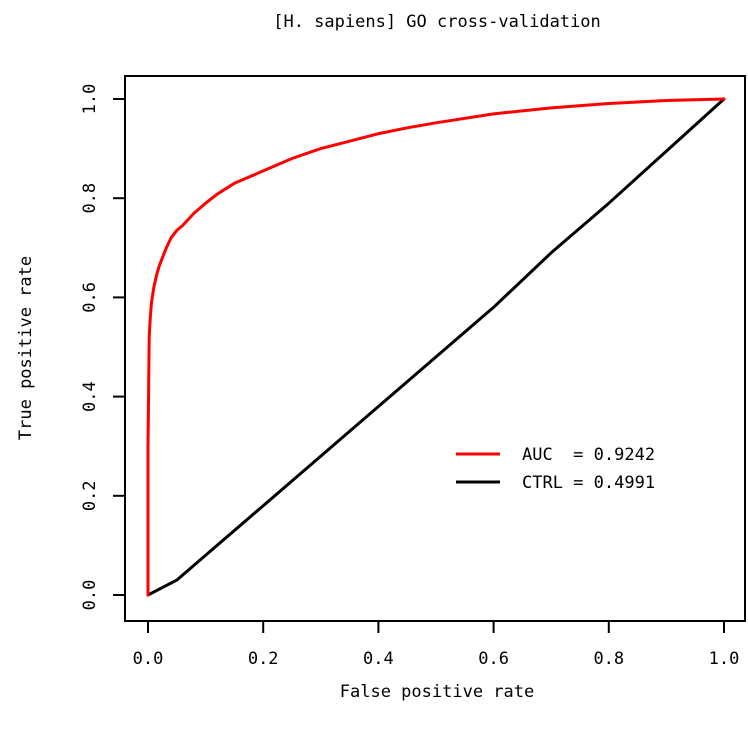  I want to click on legend: AUC = 0.9242 CTRL = 0.4991, so click(555, 469).